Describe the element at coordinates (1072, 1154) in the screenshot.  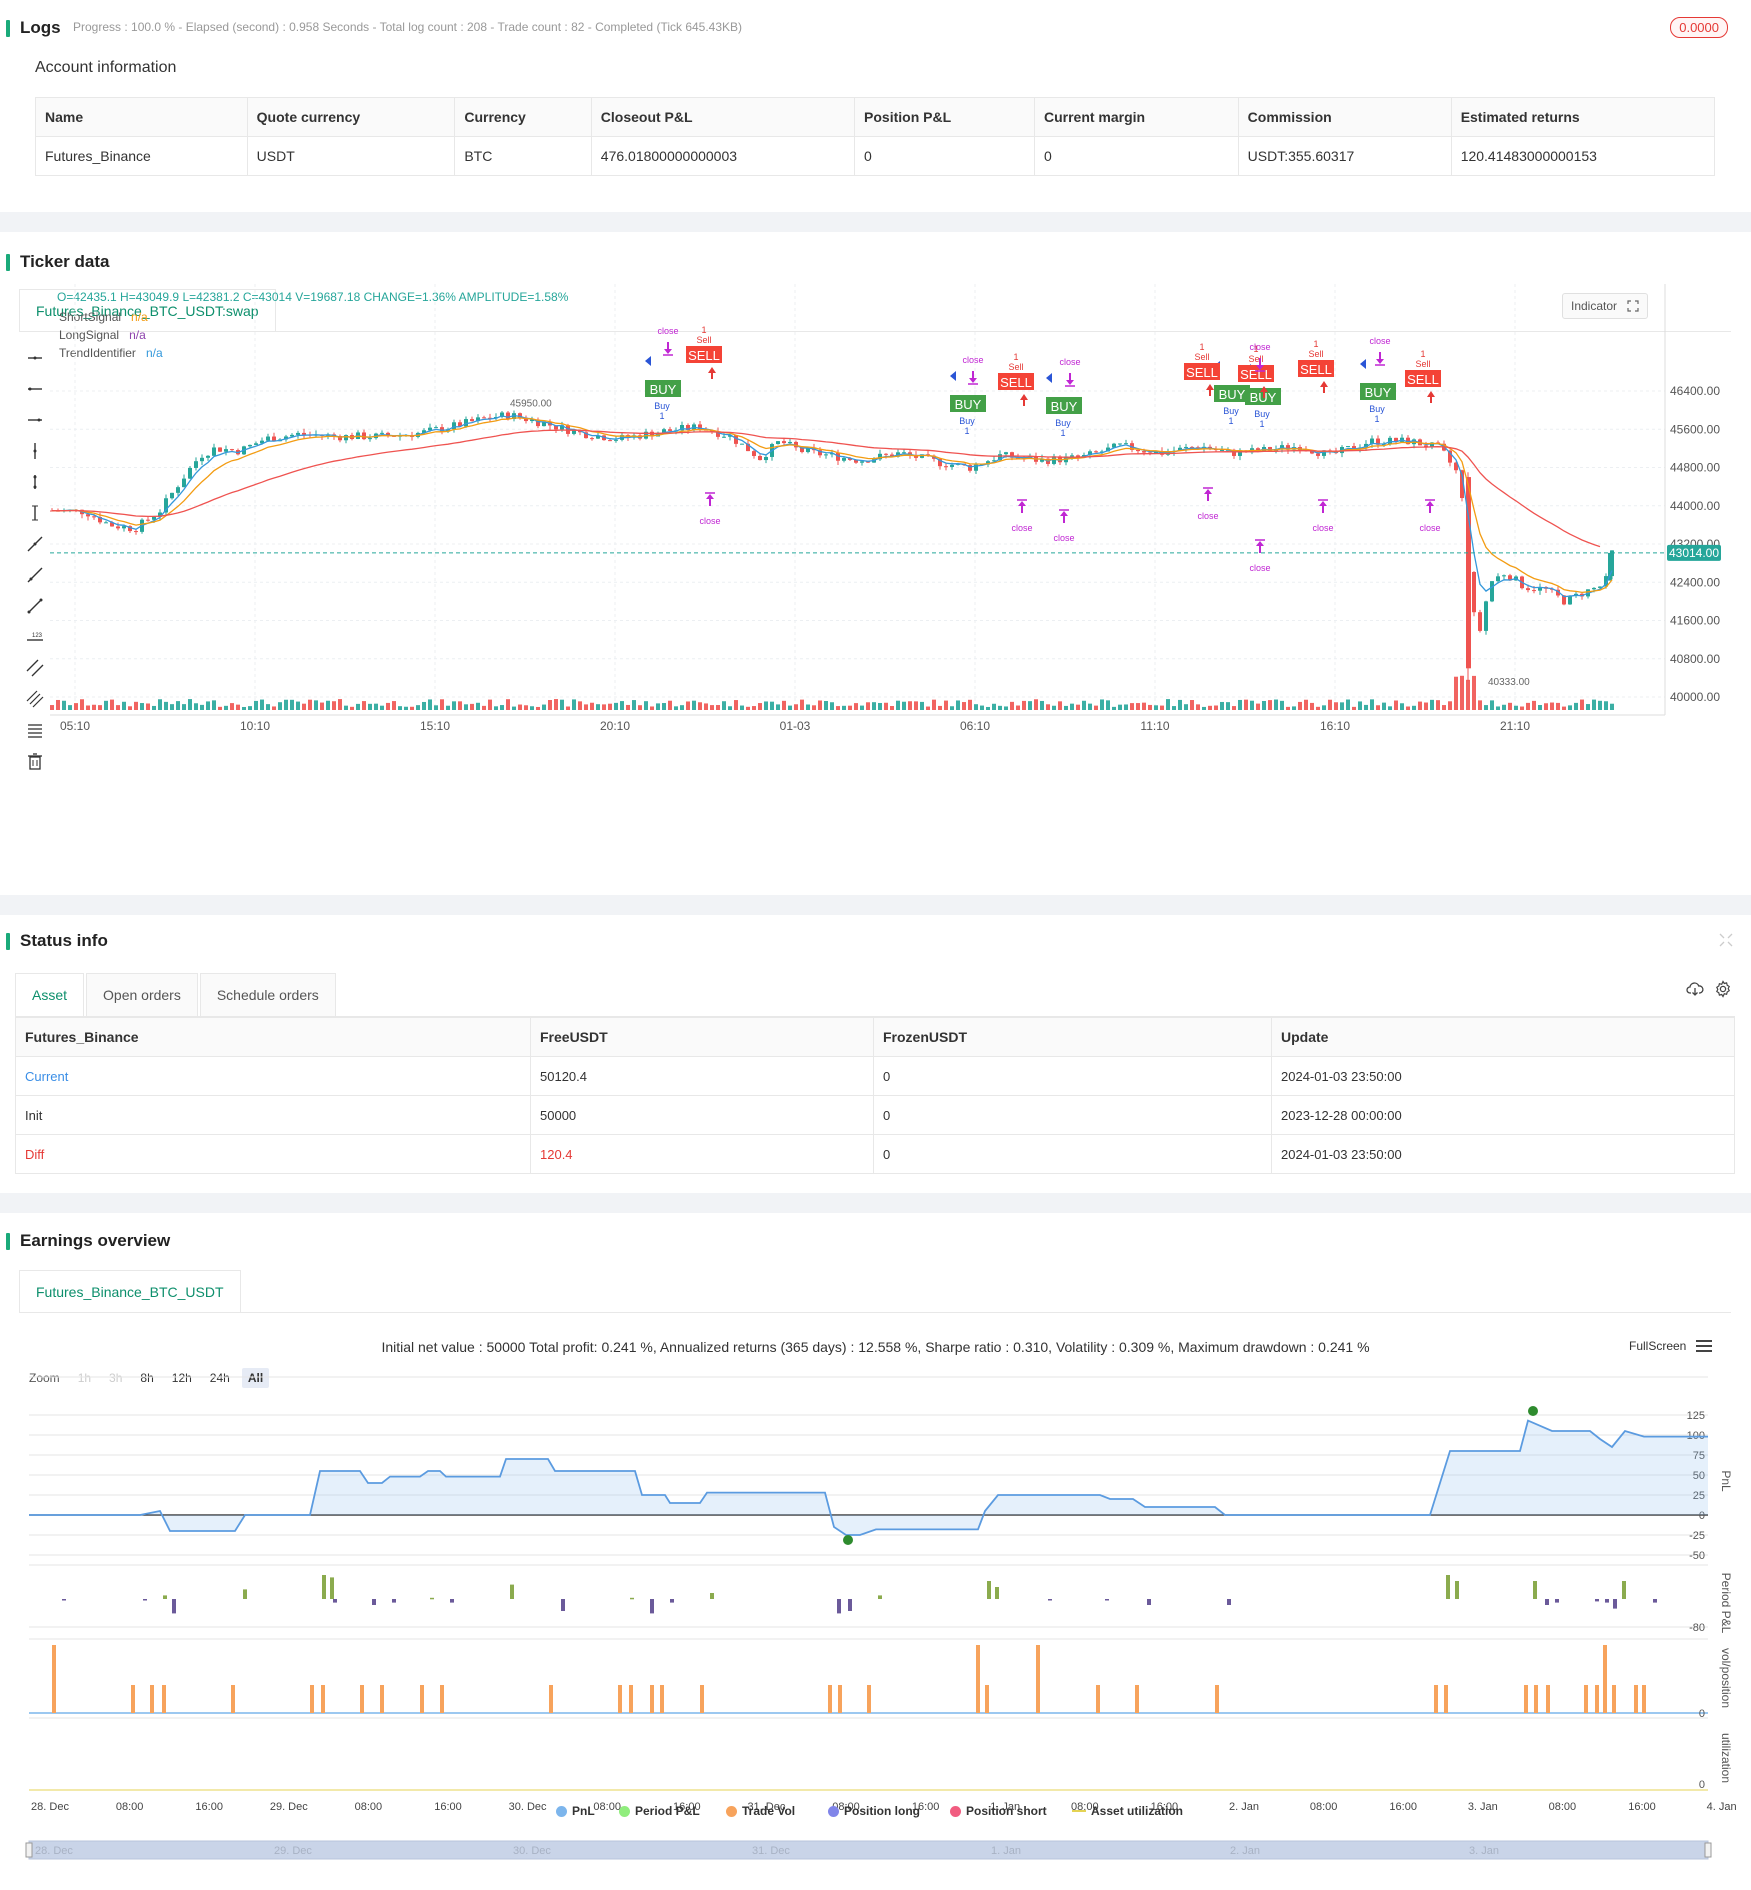
I see `asset-cell: 0` at that location.